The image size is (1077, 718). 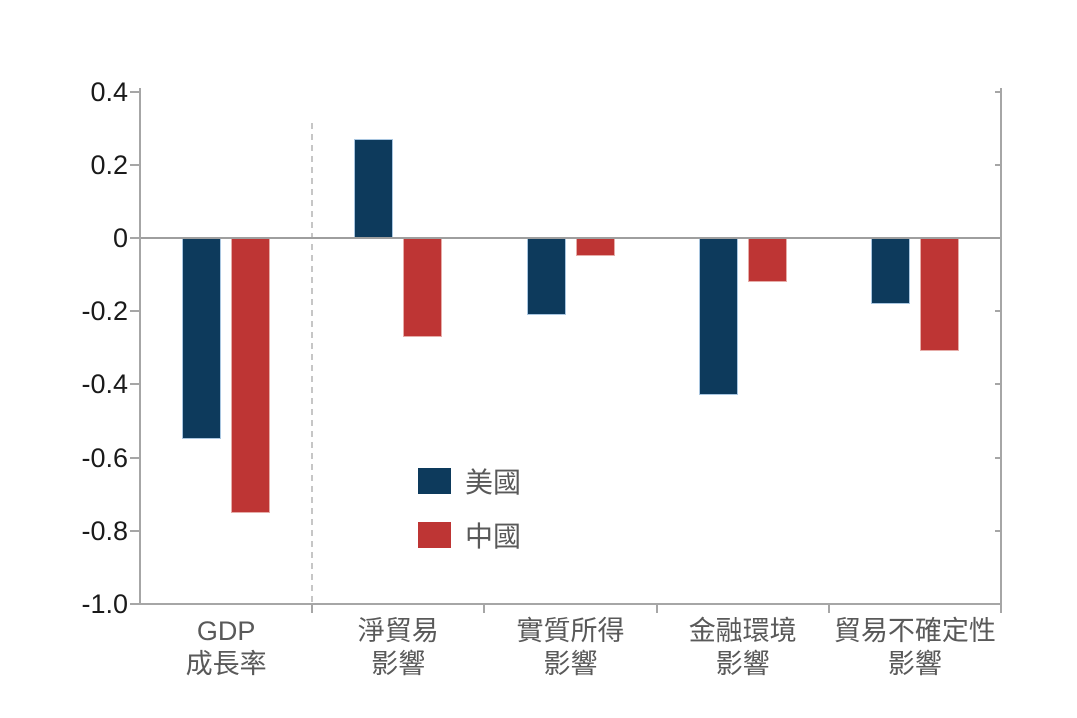 What do you see at coordinates (493, 482) in the screenshot?
I see `legend-label-us: 美國` at bounding box center [493, 482].